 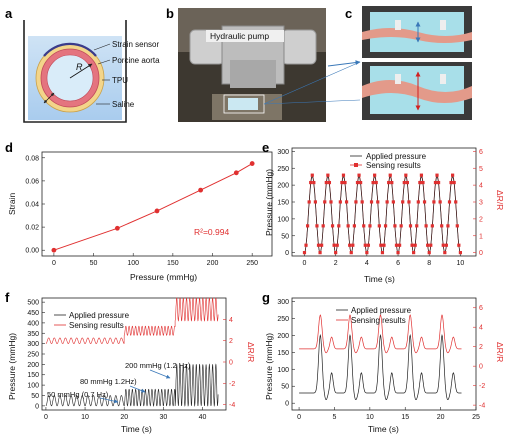 I want to click on applied-pressure-line, so click(x=380, y=367).